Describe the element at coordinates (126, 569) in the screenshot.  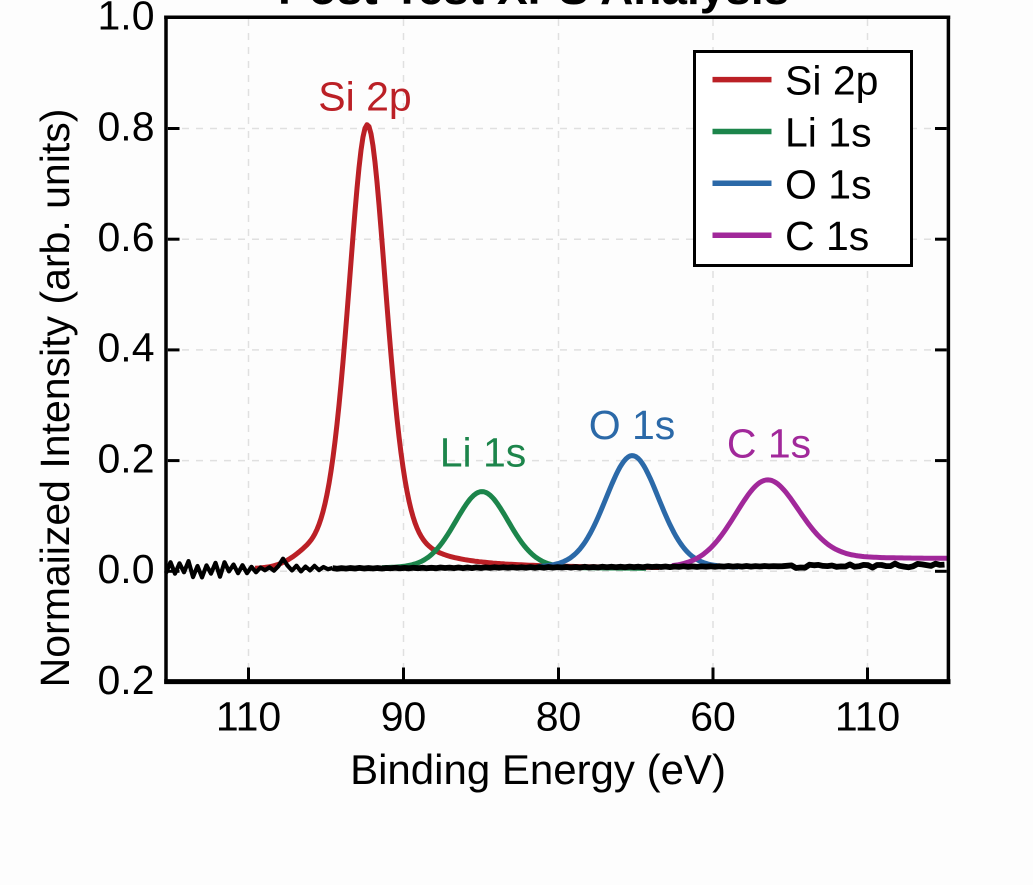
I see `svg-text: 0.0` at that location.